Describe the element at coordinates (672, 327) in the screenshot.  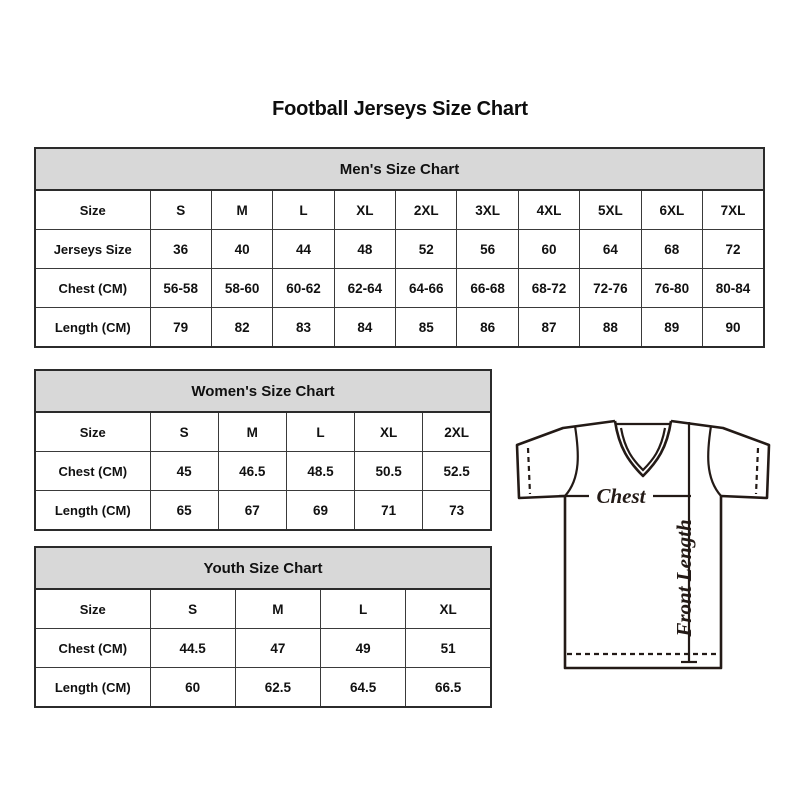
I see `mens-value-cell: 89` at that location.